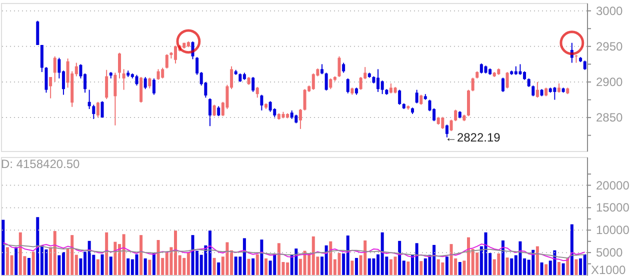 This screenshot has height=276, width=640. Describe the element at coordinates (610, 117) in the screenshot. I see `y-tick-label: 2850` at that location.